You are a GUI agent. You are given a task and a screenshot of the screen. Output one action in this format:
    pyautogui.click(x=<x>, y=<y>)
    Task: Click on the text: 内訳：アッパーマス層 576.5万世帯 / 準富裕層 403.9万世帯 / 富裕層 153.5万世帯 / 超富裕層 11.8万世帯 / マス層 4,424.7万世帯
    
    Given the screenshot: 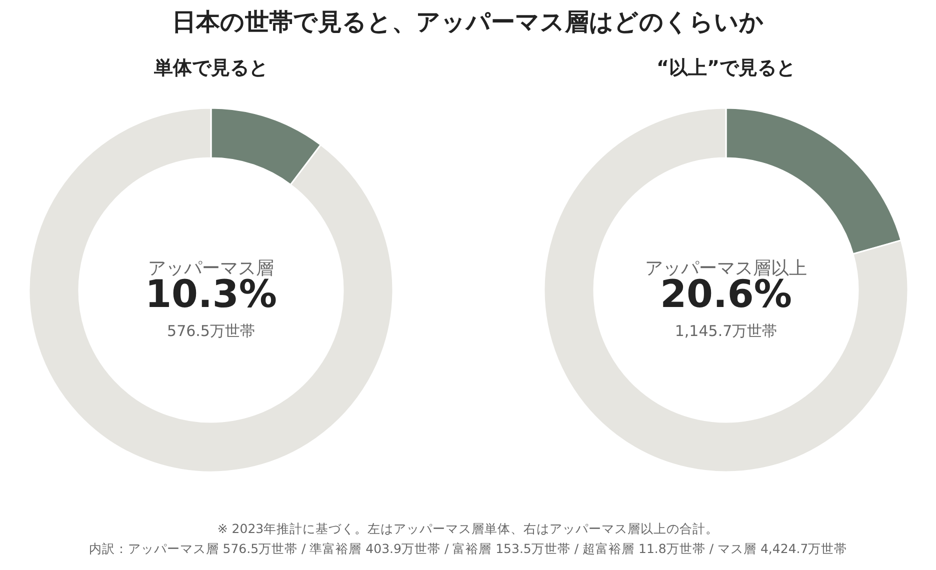 What is the action you would take?
    pyautogui.click(x=468, y=548)
    